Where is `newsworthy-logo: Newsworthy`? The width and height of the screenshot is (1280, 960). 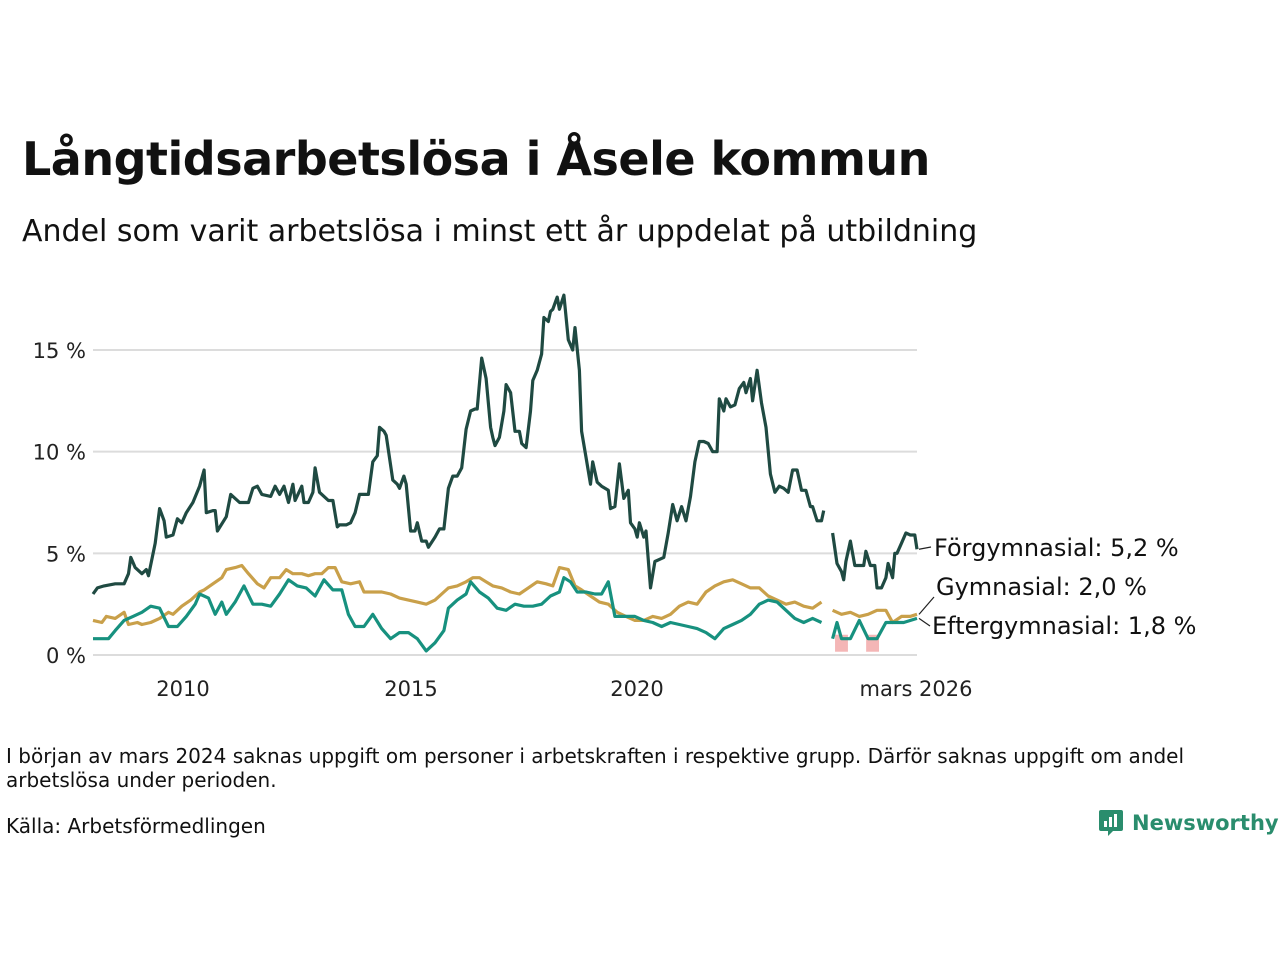 newsworthy-logo: Newsworthy is located at coordinates (1188, 823).